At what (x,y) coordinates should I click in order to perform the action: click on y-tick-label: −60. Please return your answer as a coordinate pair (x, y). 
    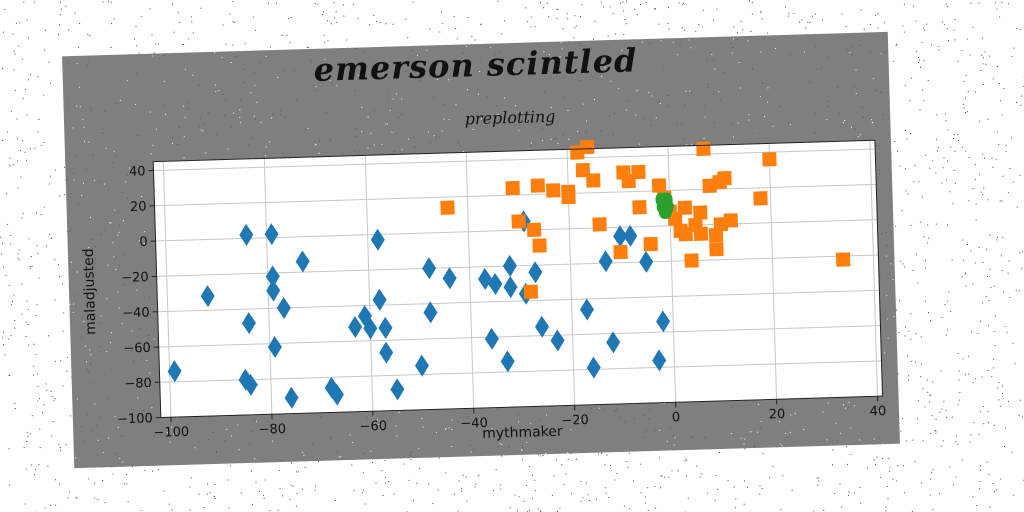
    Looking at the image, I should click on (137, 349).